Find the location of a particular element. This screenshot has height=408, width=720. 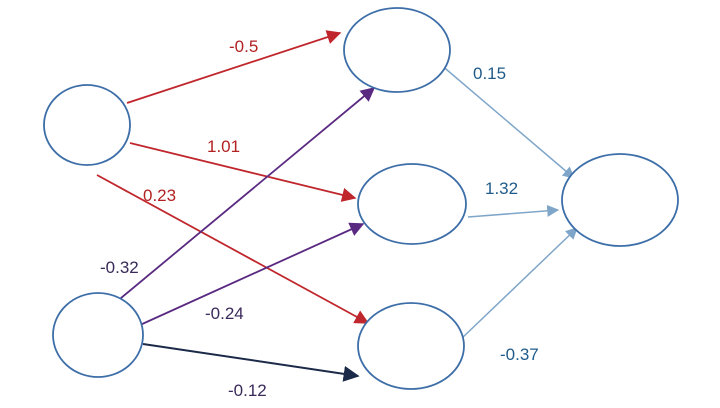

edge-hidden2-output is located at coordinates (513, 211).